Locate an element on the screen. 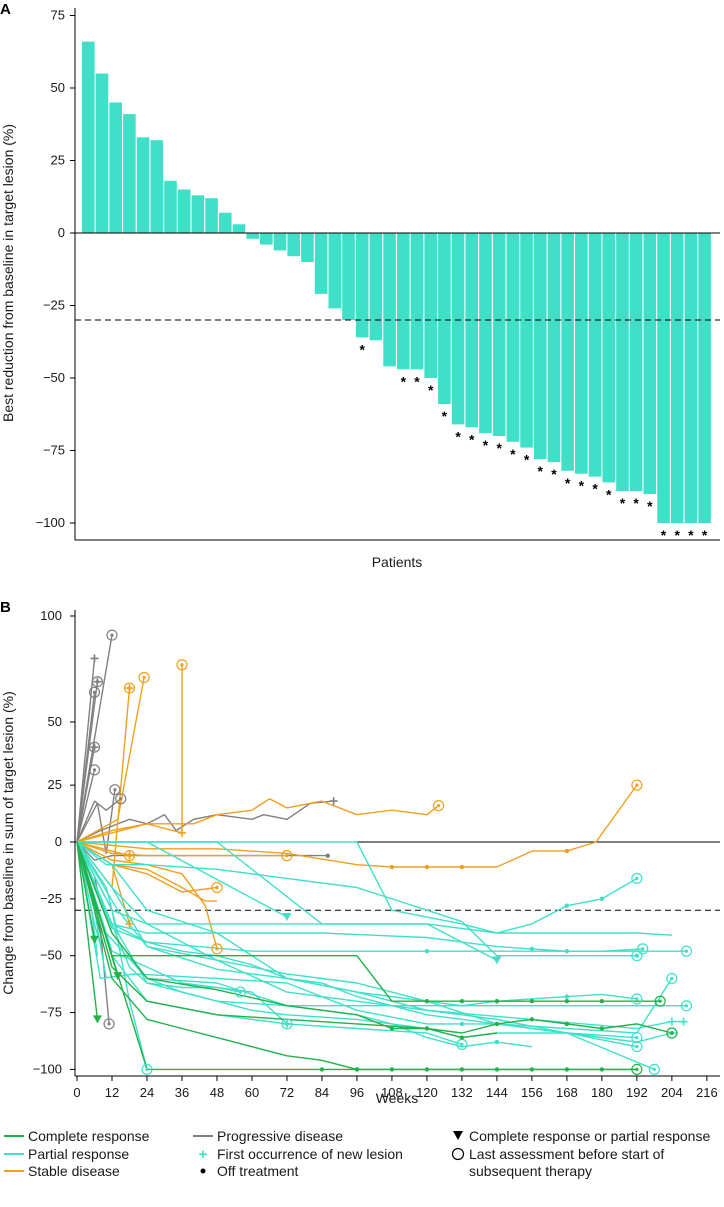 The width and height of the screenshot is (724, 1207). bar-y-ticks: 75 50 25 0 −25 −50 −75 −100 is located at coordinates (55, 269).